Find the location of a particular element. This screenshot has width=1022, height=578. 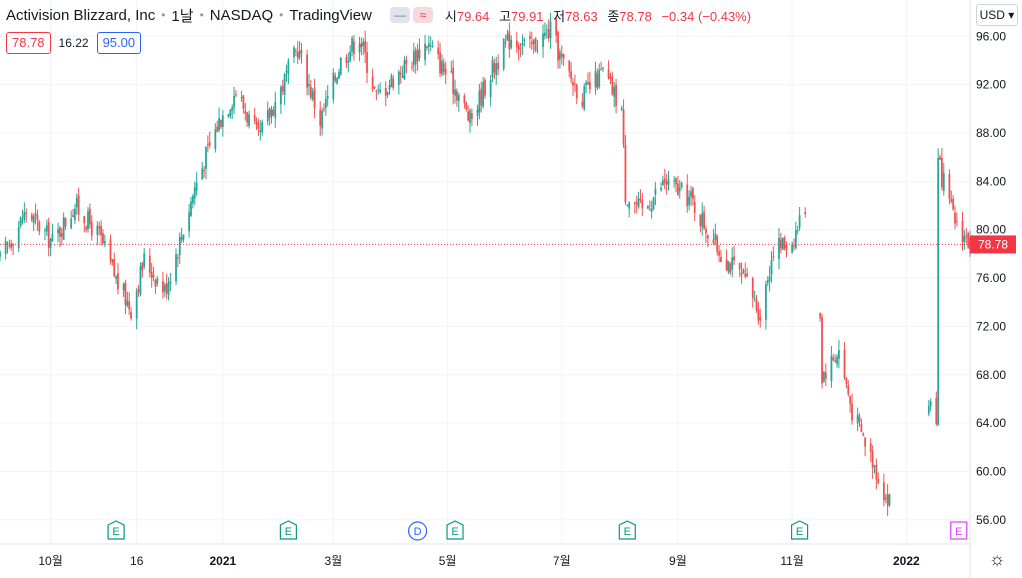

time-tick-label: 2022 is located at coordinates (906, 561).